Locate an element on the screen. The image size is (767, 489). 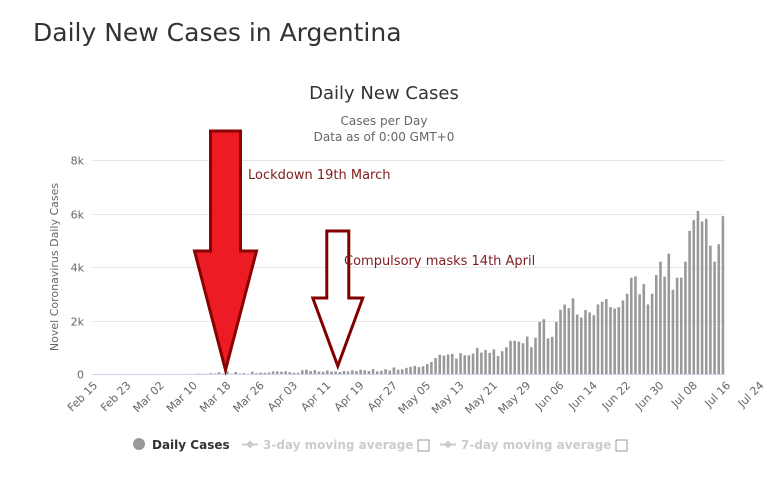
legend-7day-marker is located at coordinates (448, 444).